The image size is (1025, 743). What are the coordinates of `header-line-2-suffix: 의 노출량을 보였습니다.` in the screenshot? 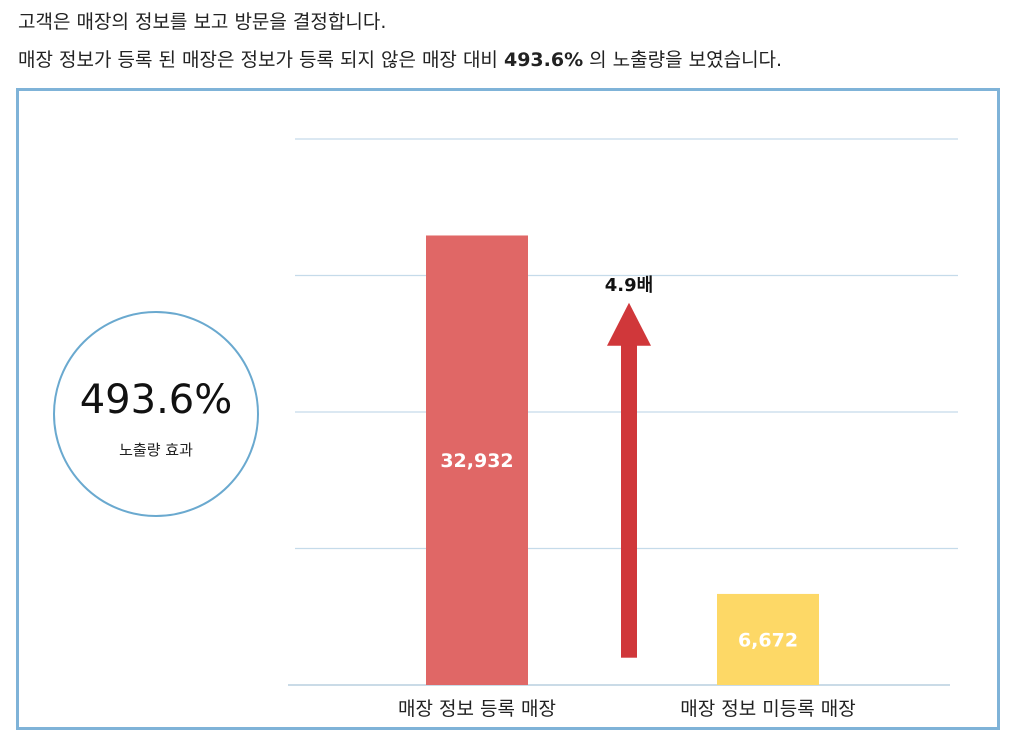 It's located at (683, 60).